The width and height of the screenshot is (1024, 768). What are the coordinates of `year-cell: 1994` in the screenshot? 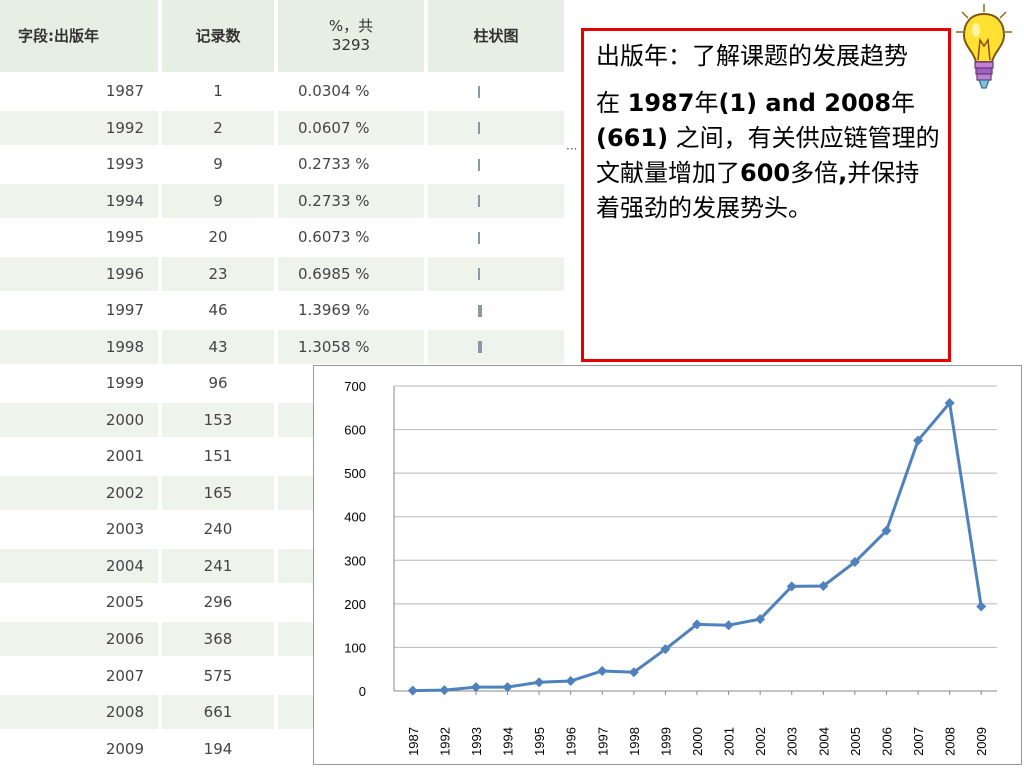 It's located at (81, 201).